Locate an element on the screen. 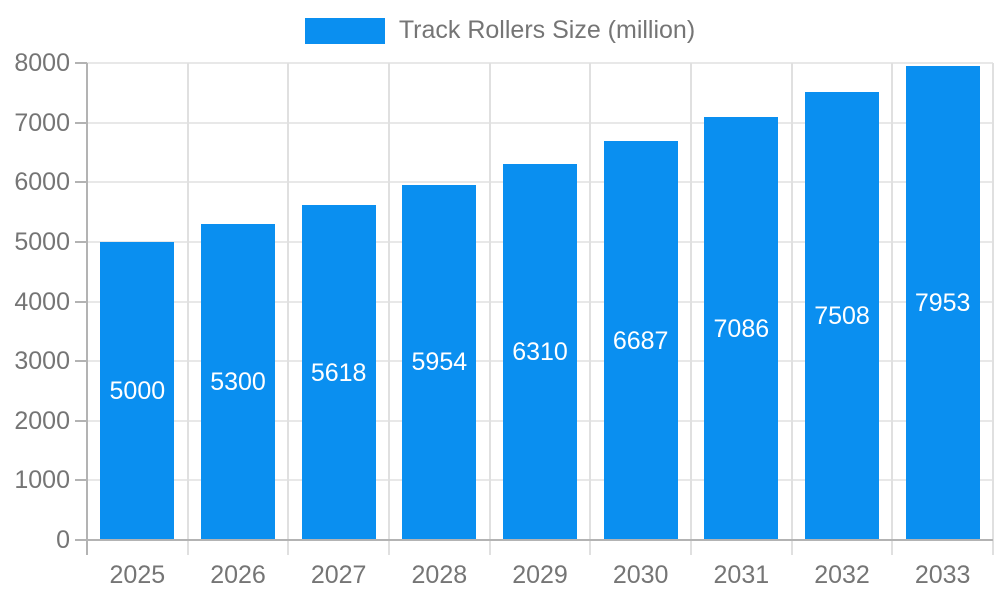 The height and width of the screenshot is (600, 1000). y-tick-label: 1000 is located at coordinates (42, 480).